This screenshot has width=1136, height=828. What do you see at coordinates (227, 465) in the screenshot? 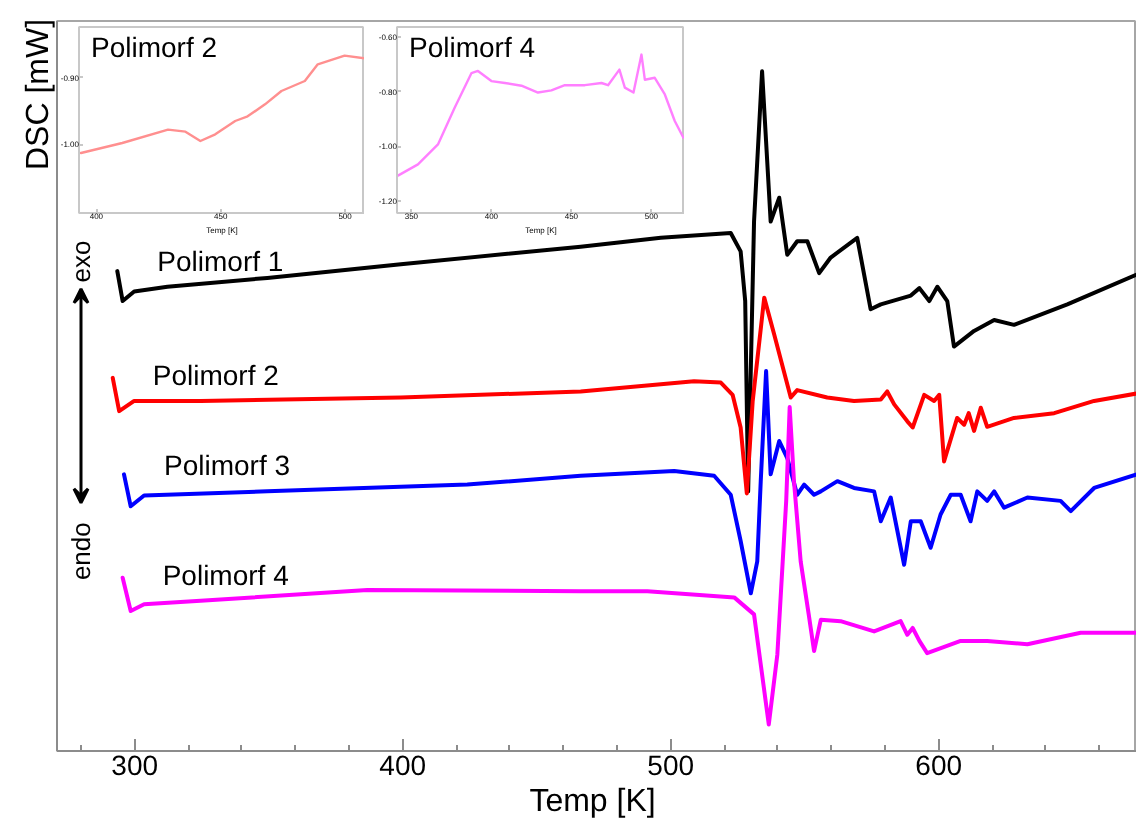
I see `series-label: Polimorf 3` at bounding box center [227, 465].